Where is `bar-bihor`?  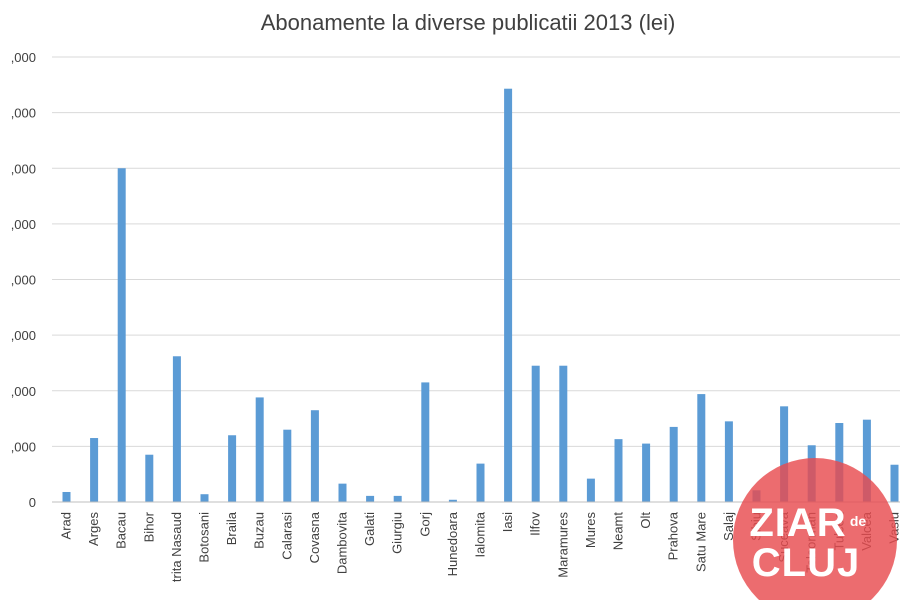 bar-bihor is located at coordinates (149, 478).